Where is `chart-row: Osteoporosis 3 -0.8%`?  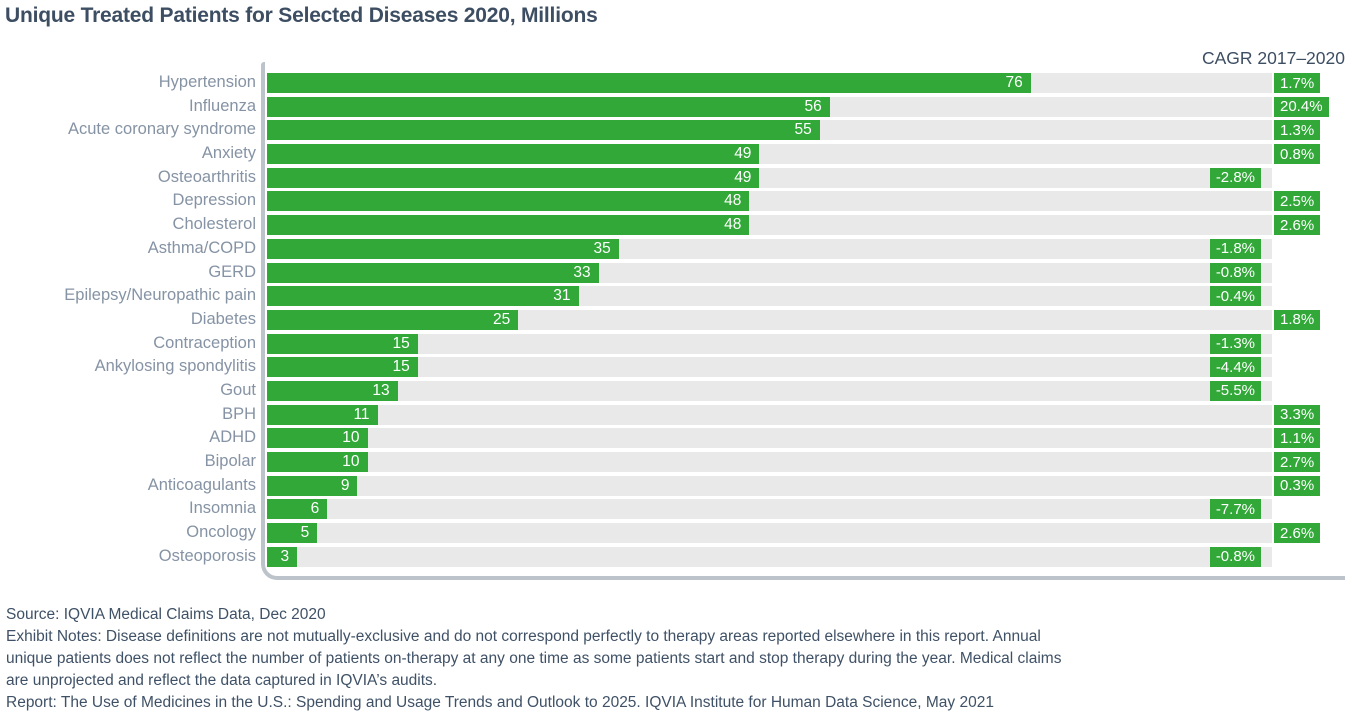 chart-row: Osteoporosis 3 -0.8% is located at coordinates (676, 557).